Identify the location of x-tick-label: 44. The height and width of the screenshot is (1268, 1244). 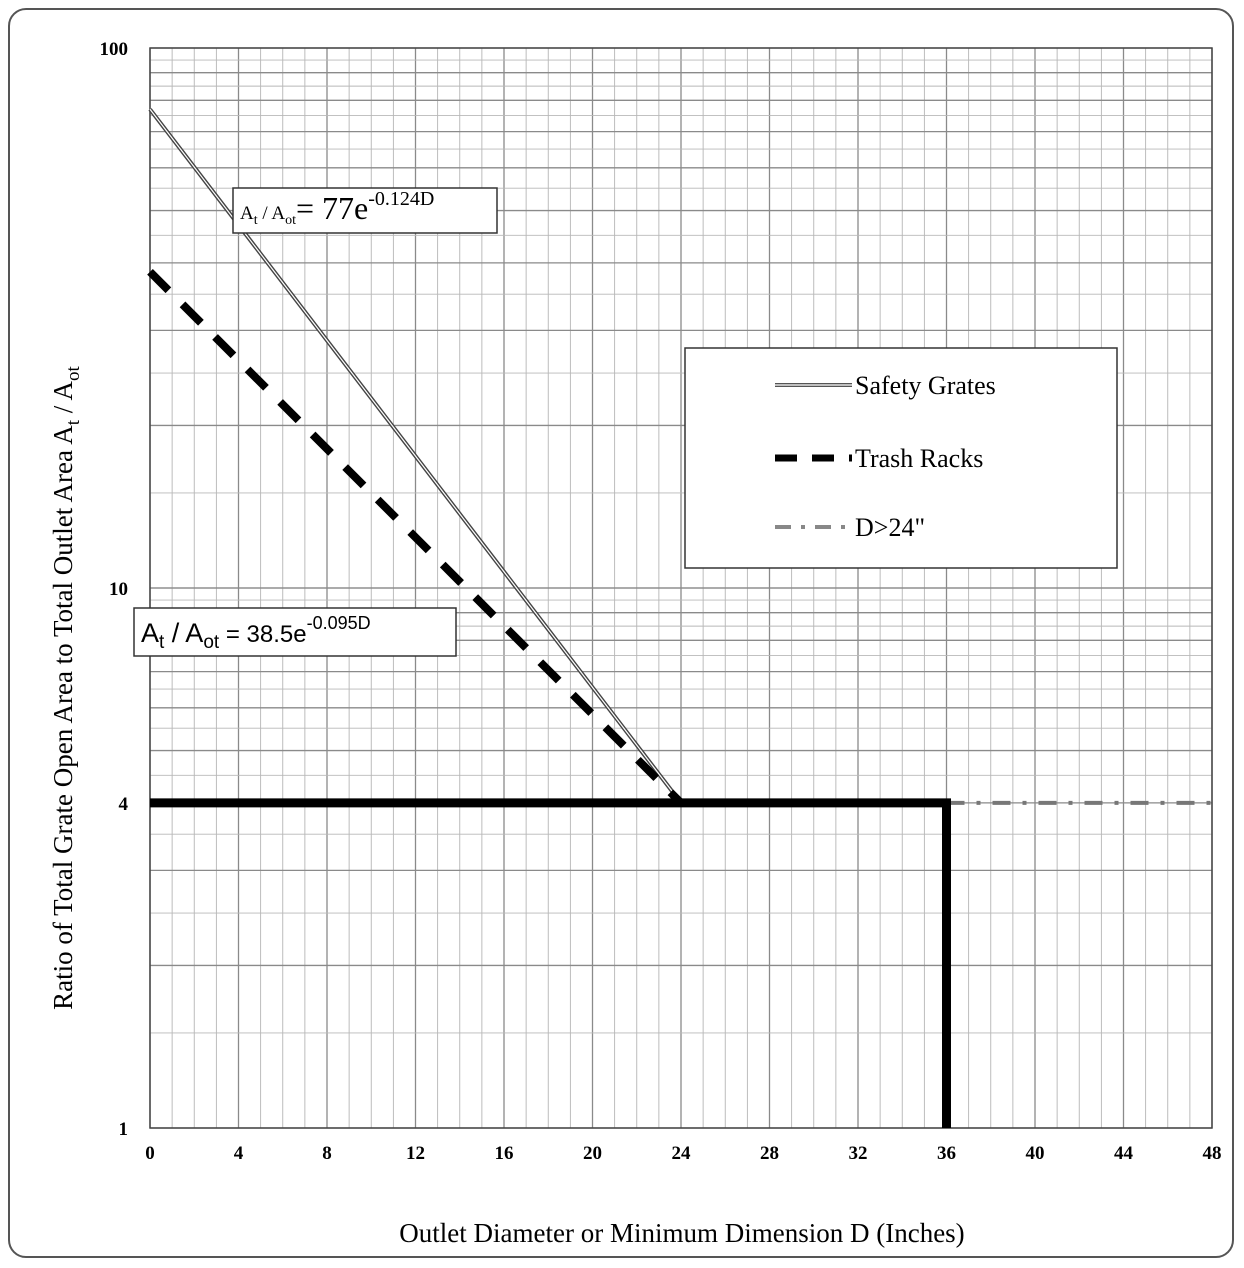
(1124, 1153).